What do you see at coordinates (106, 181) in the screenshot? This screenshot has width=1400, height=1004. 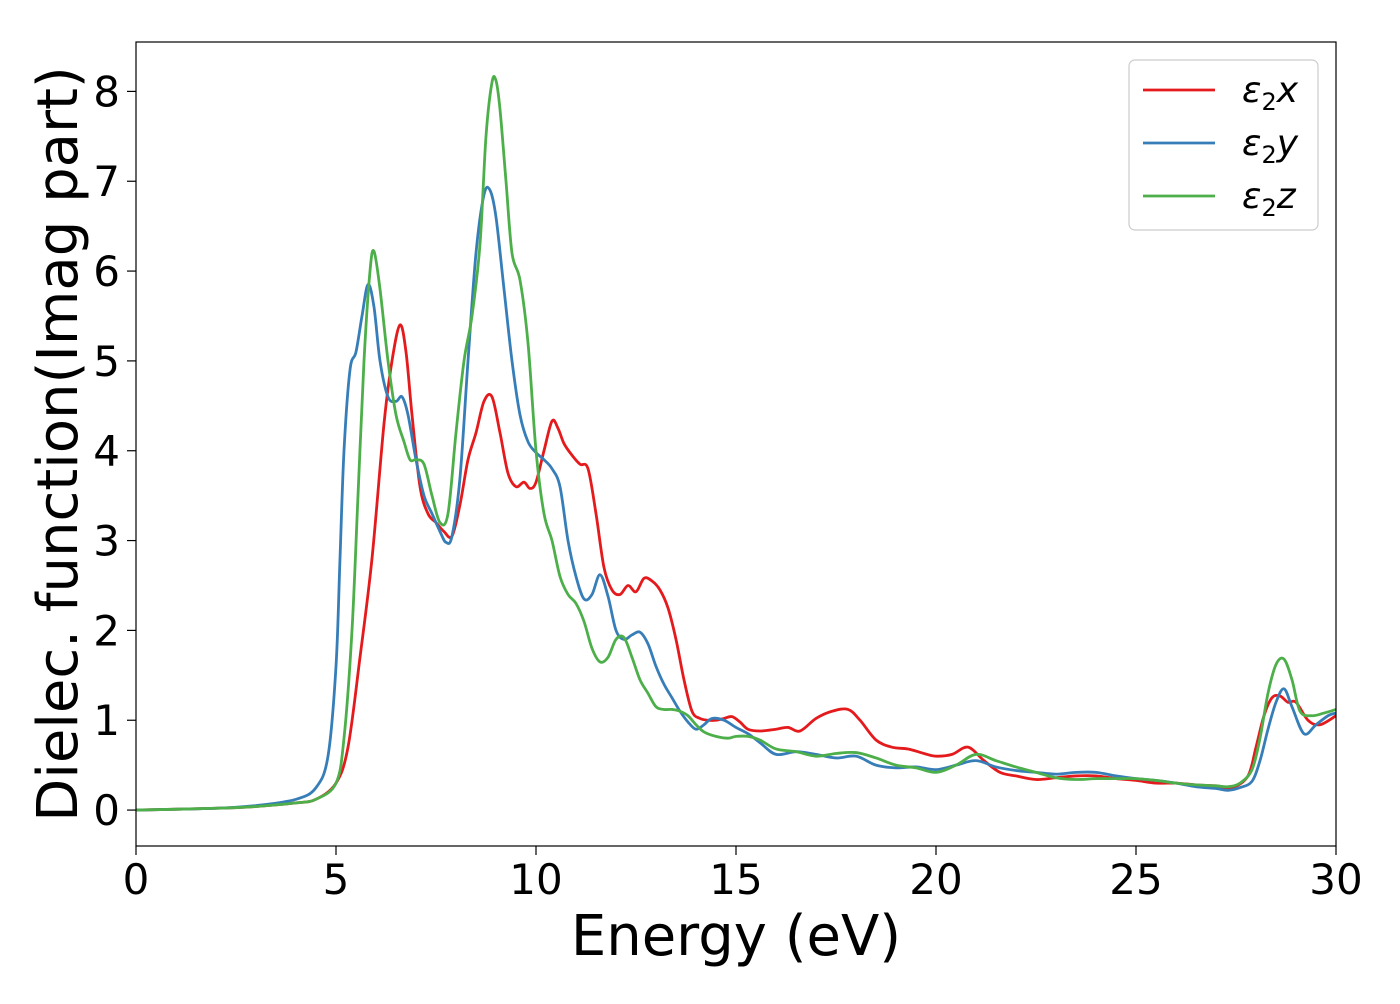 I see `y-tick-label: 7` at bounding box center [106, 181].